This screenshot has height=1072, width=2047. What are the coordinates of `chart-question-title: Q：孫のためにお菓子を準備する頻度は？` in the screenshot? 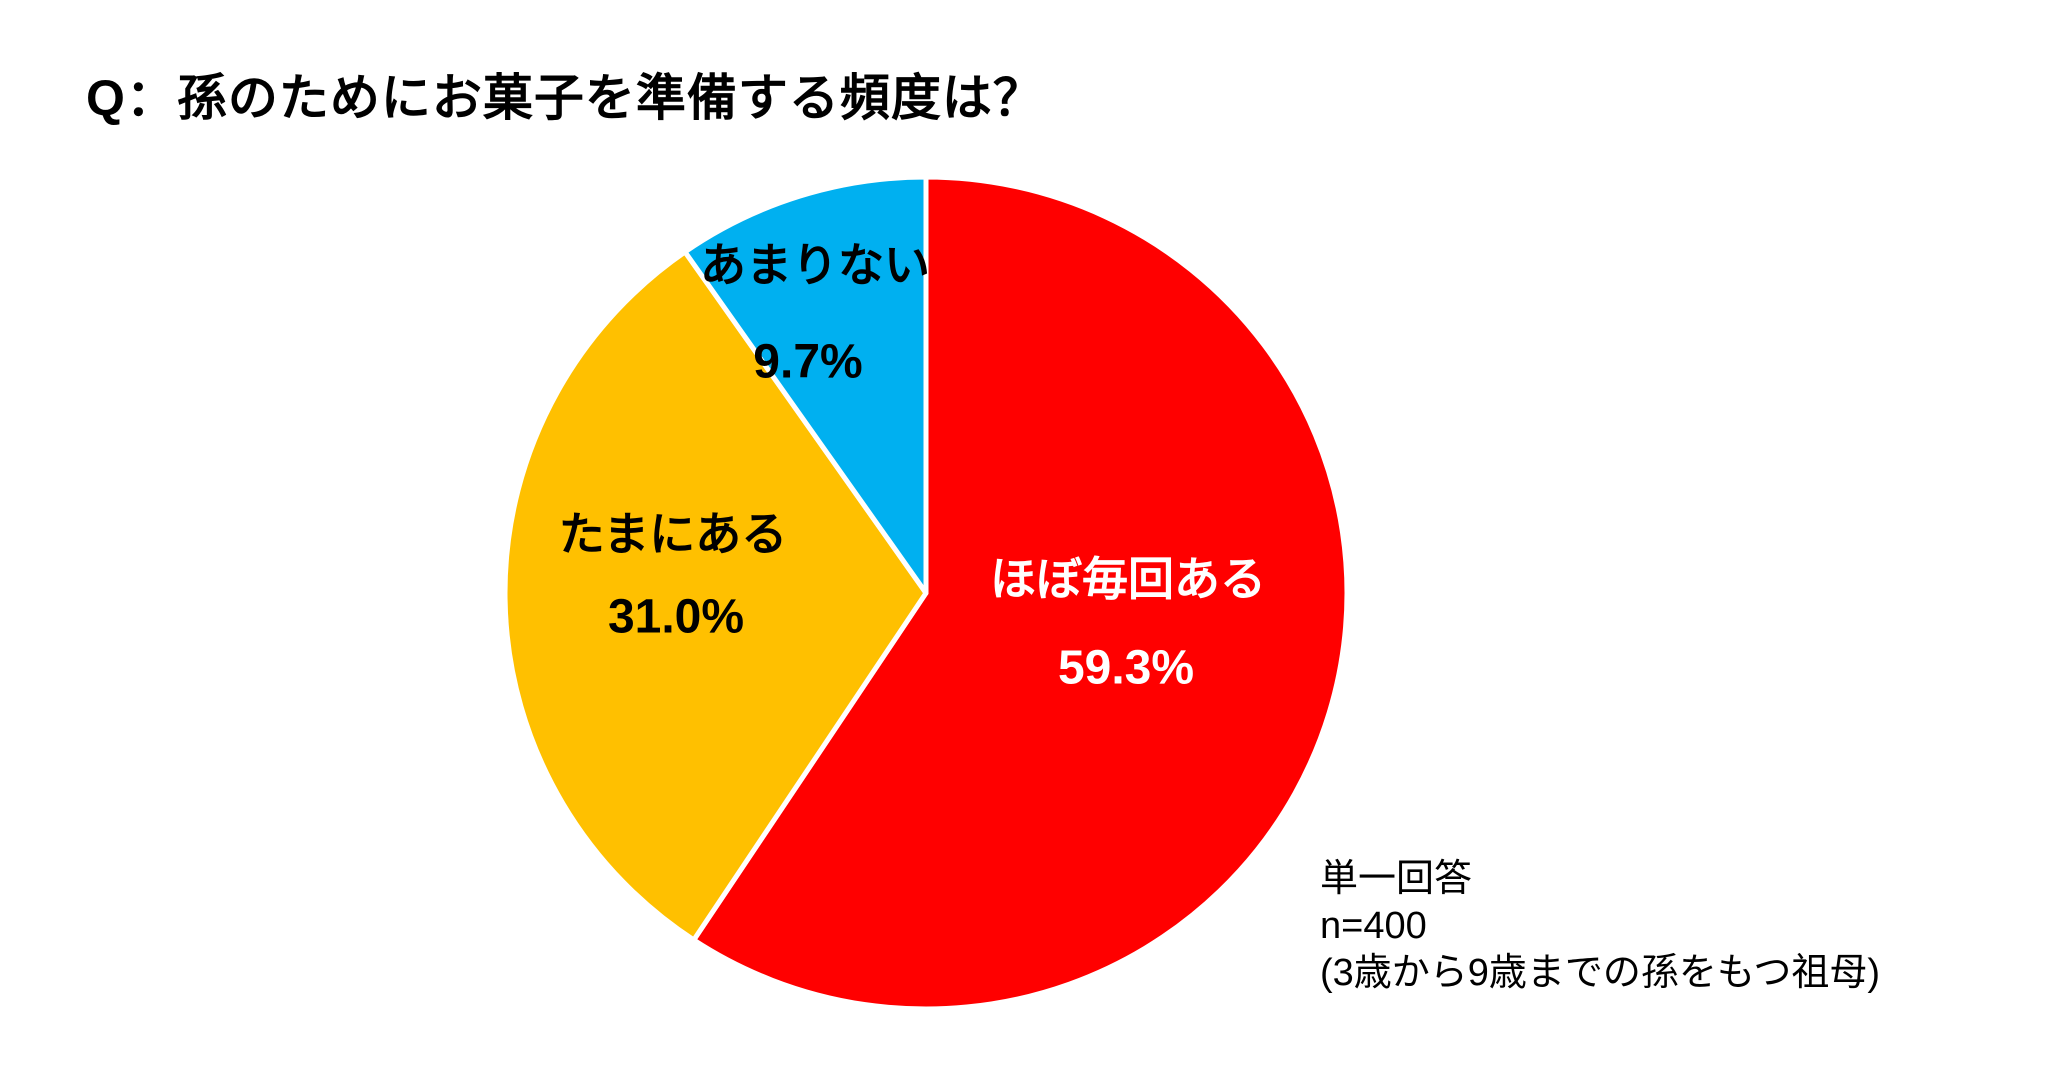 It's located at (565, 98).